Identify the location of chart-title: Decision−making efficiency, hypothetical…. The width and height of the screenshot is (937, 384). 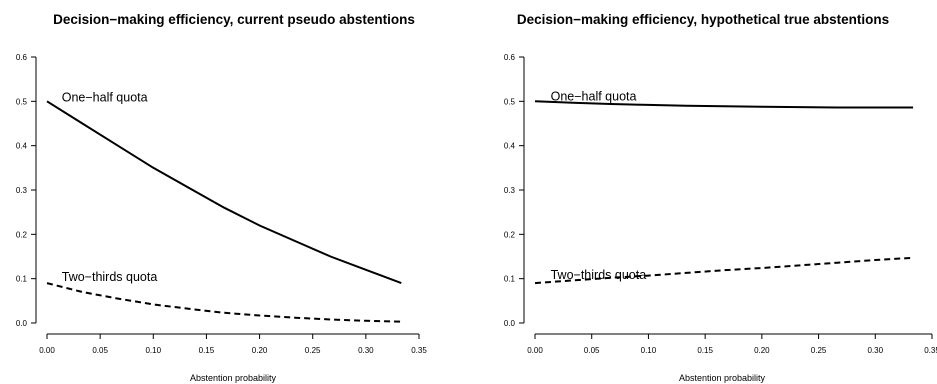
(703, 19).